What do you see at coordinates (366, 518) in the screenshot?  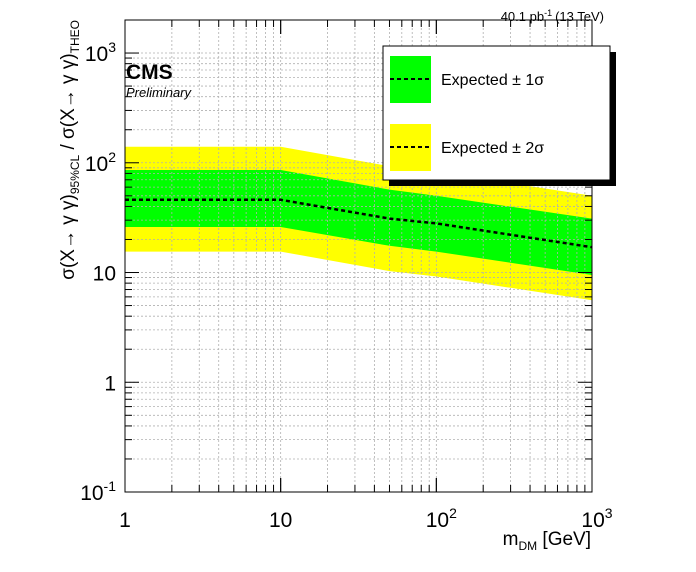 I see `x-tick-labels: 1 10 10² 10³` at bounding box center [366, 518].